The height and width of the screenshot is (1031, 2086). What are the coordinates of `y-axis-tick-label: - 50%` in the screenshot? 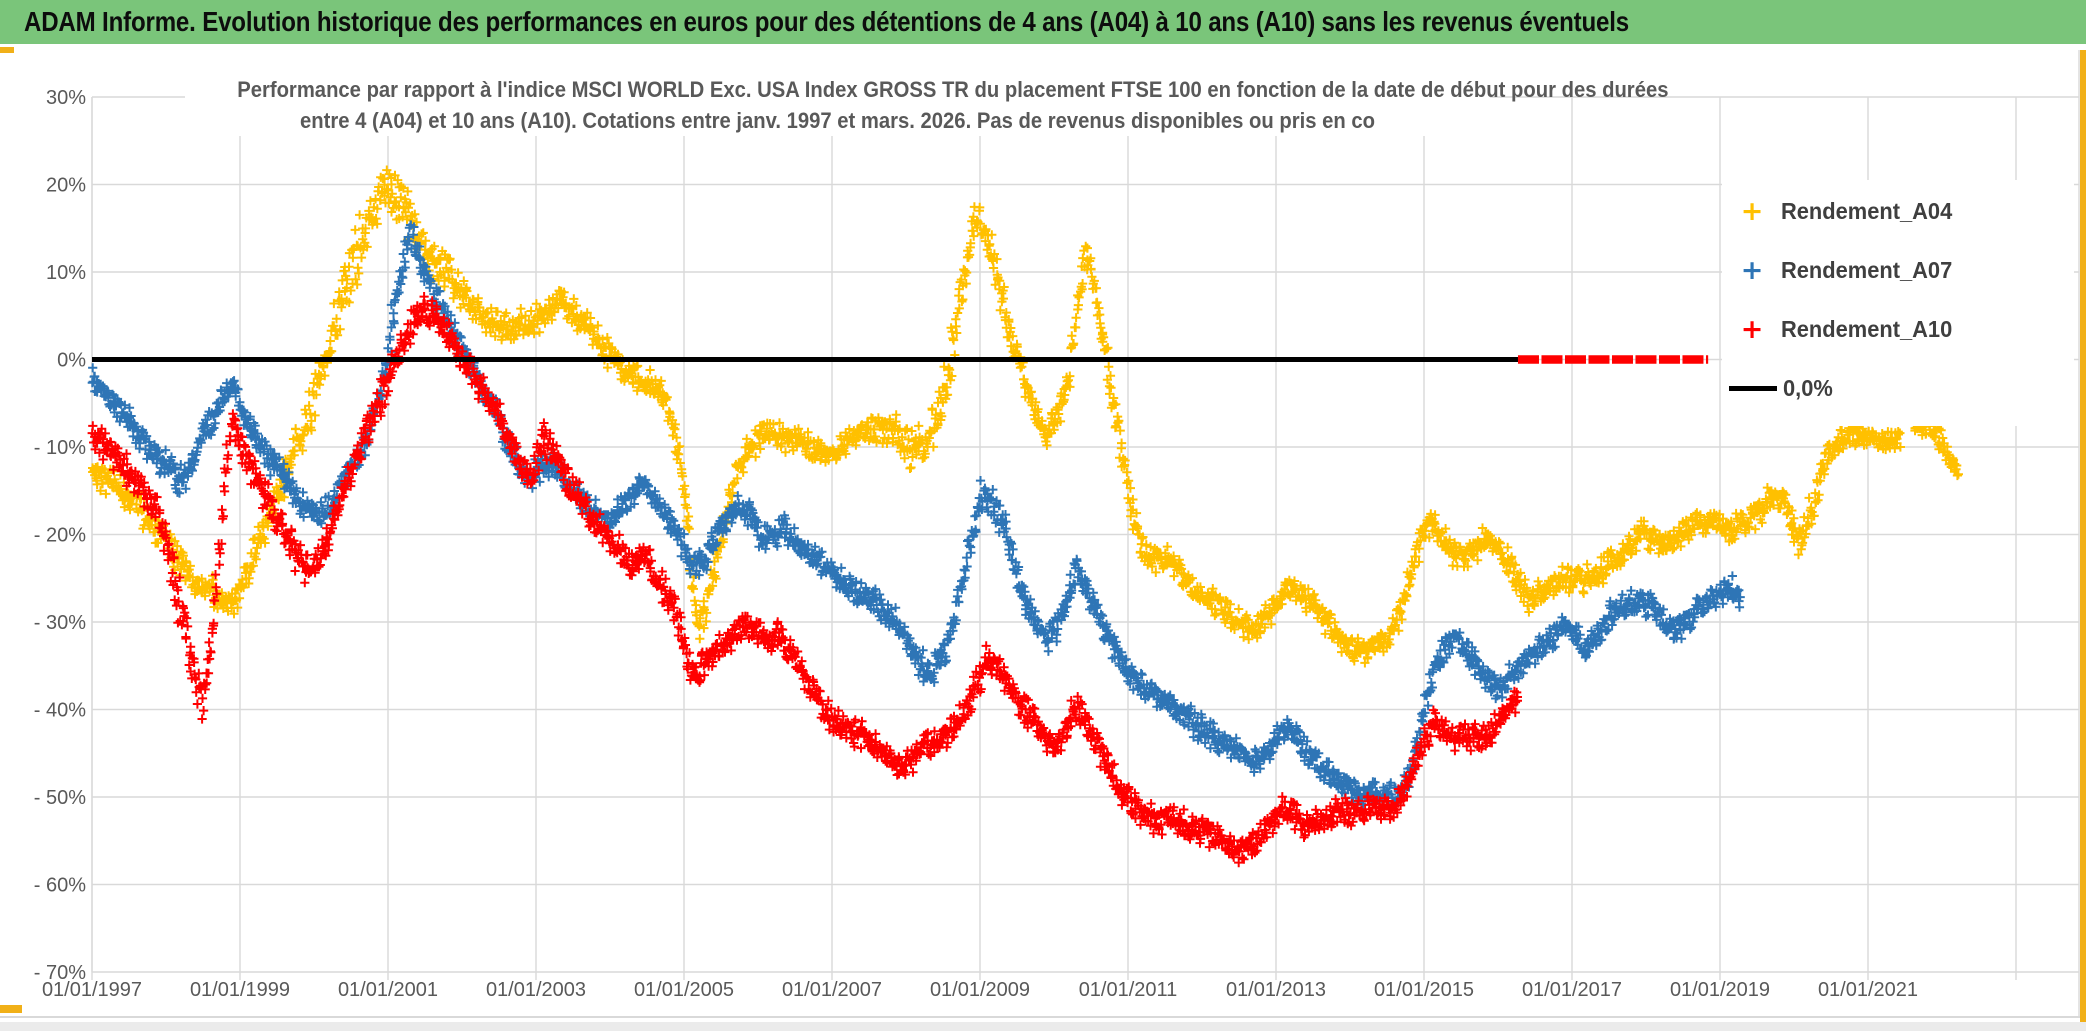 It's located at (60, 798).